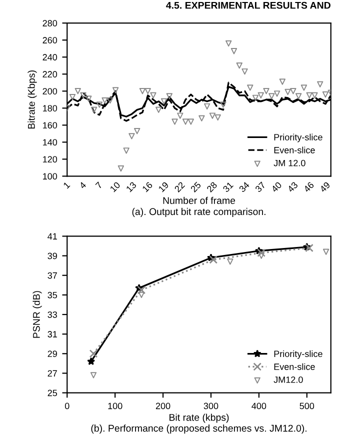 This screenshot has width=339, height=435. Describe the element at coordinates (211, 406) in the screenshot. I see `x-tick-label: 300` at that location.